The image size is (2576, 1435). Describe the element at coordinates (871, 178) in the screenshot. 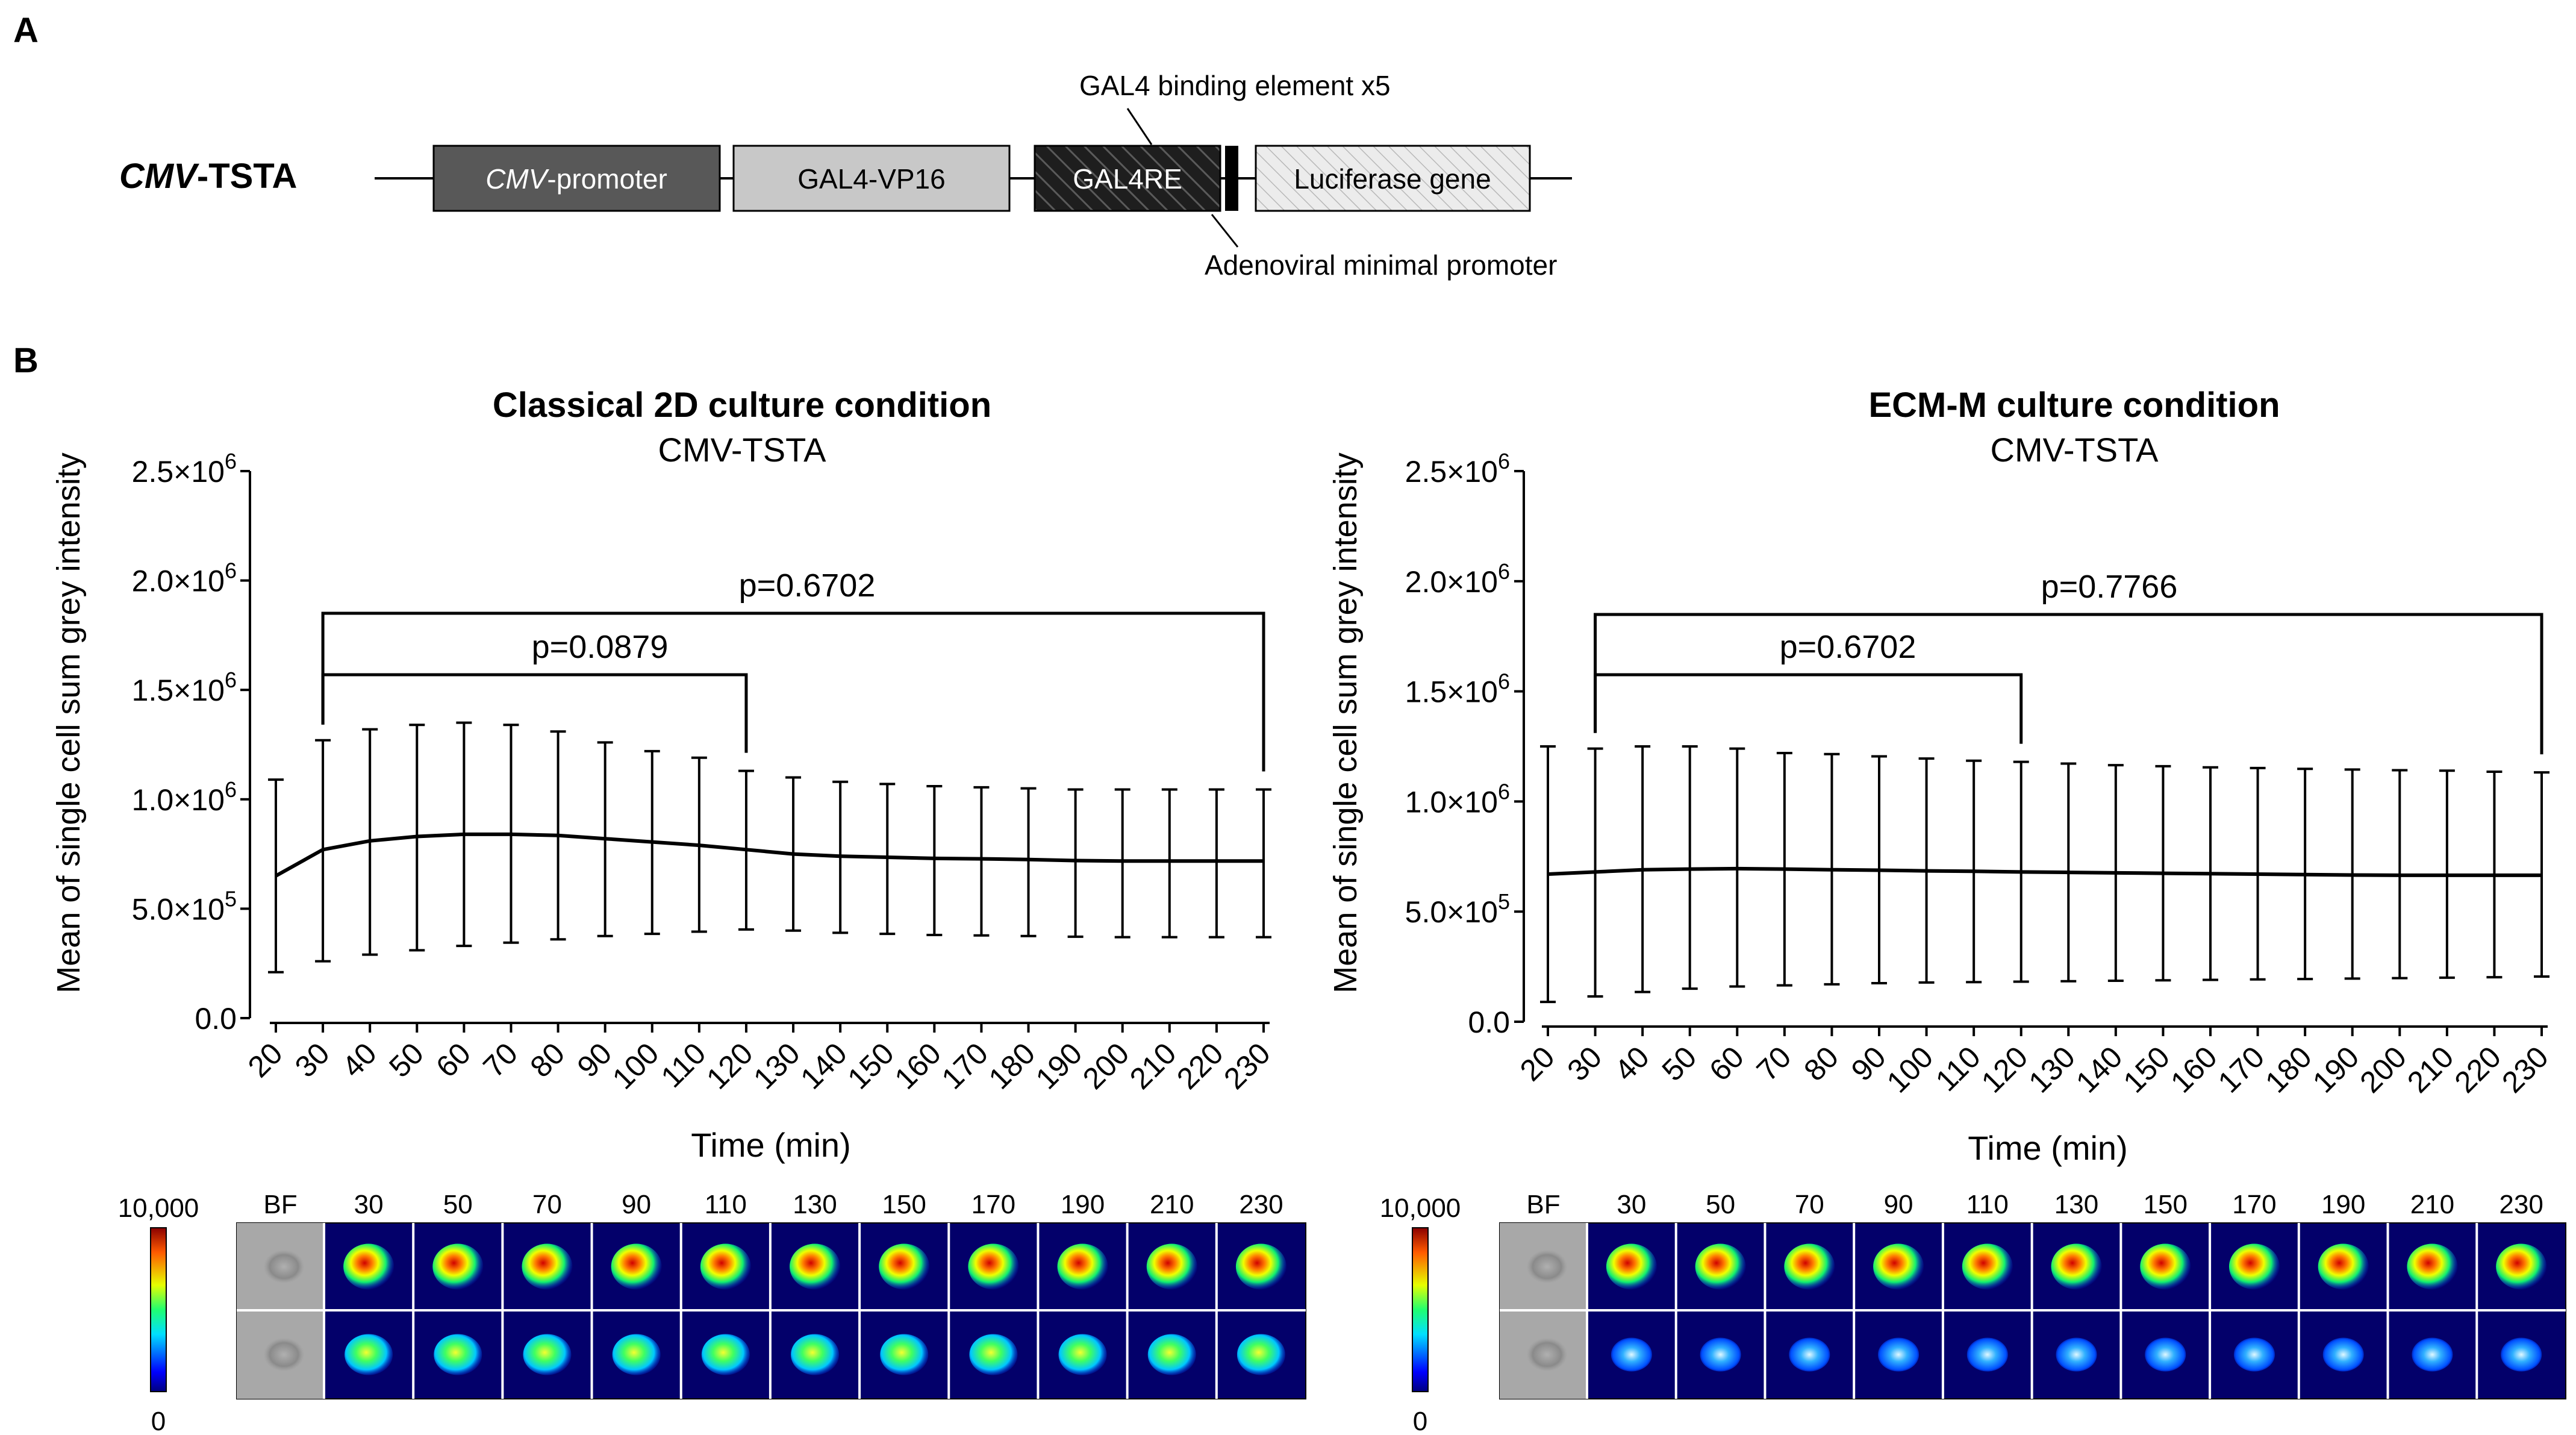

I see `gal4-vp16-box` at that location.